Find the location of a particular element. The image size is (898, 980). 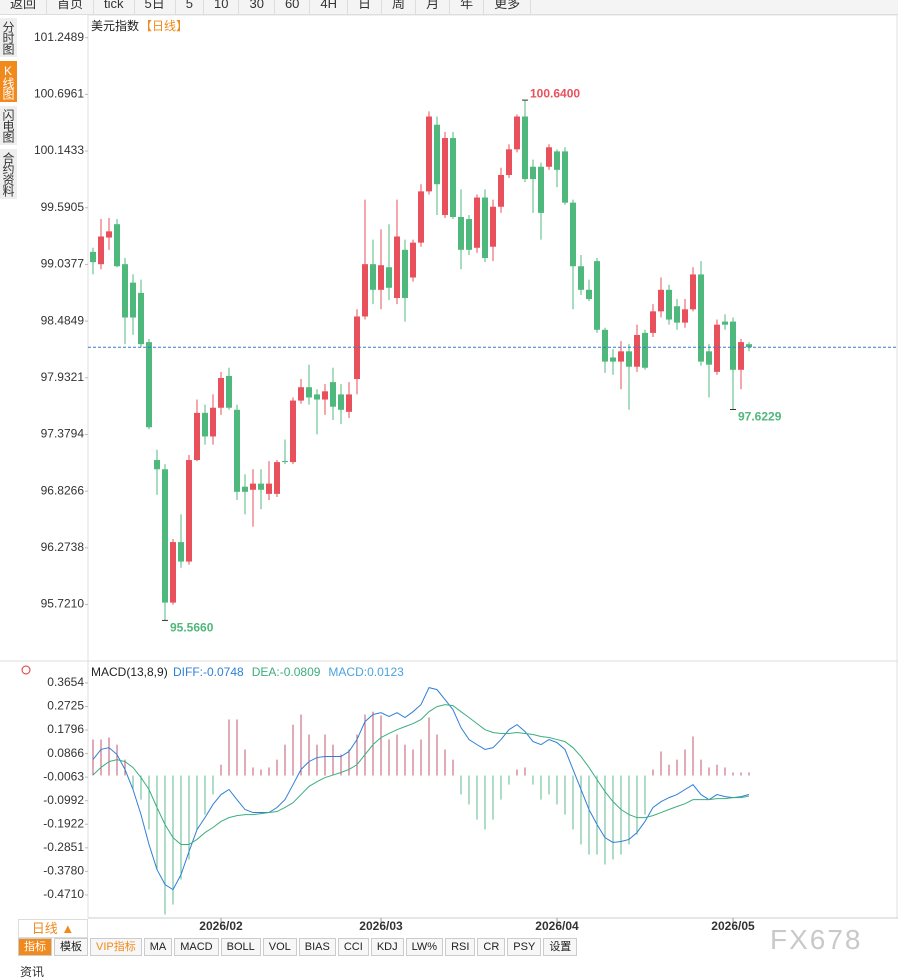

toolbar-button: 更多 is located at coordinates (508, 7).